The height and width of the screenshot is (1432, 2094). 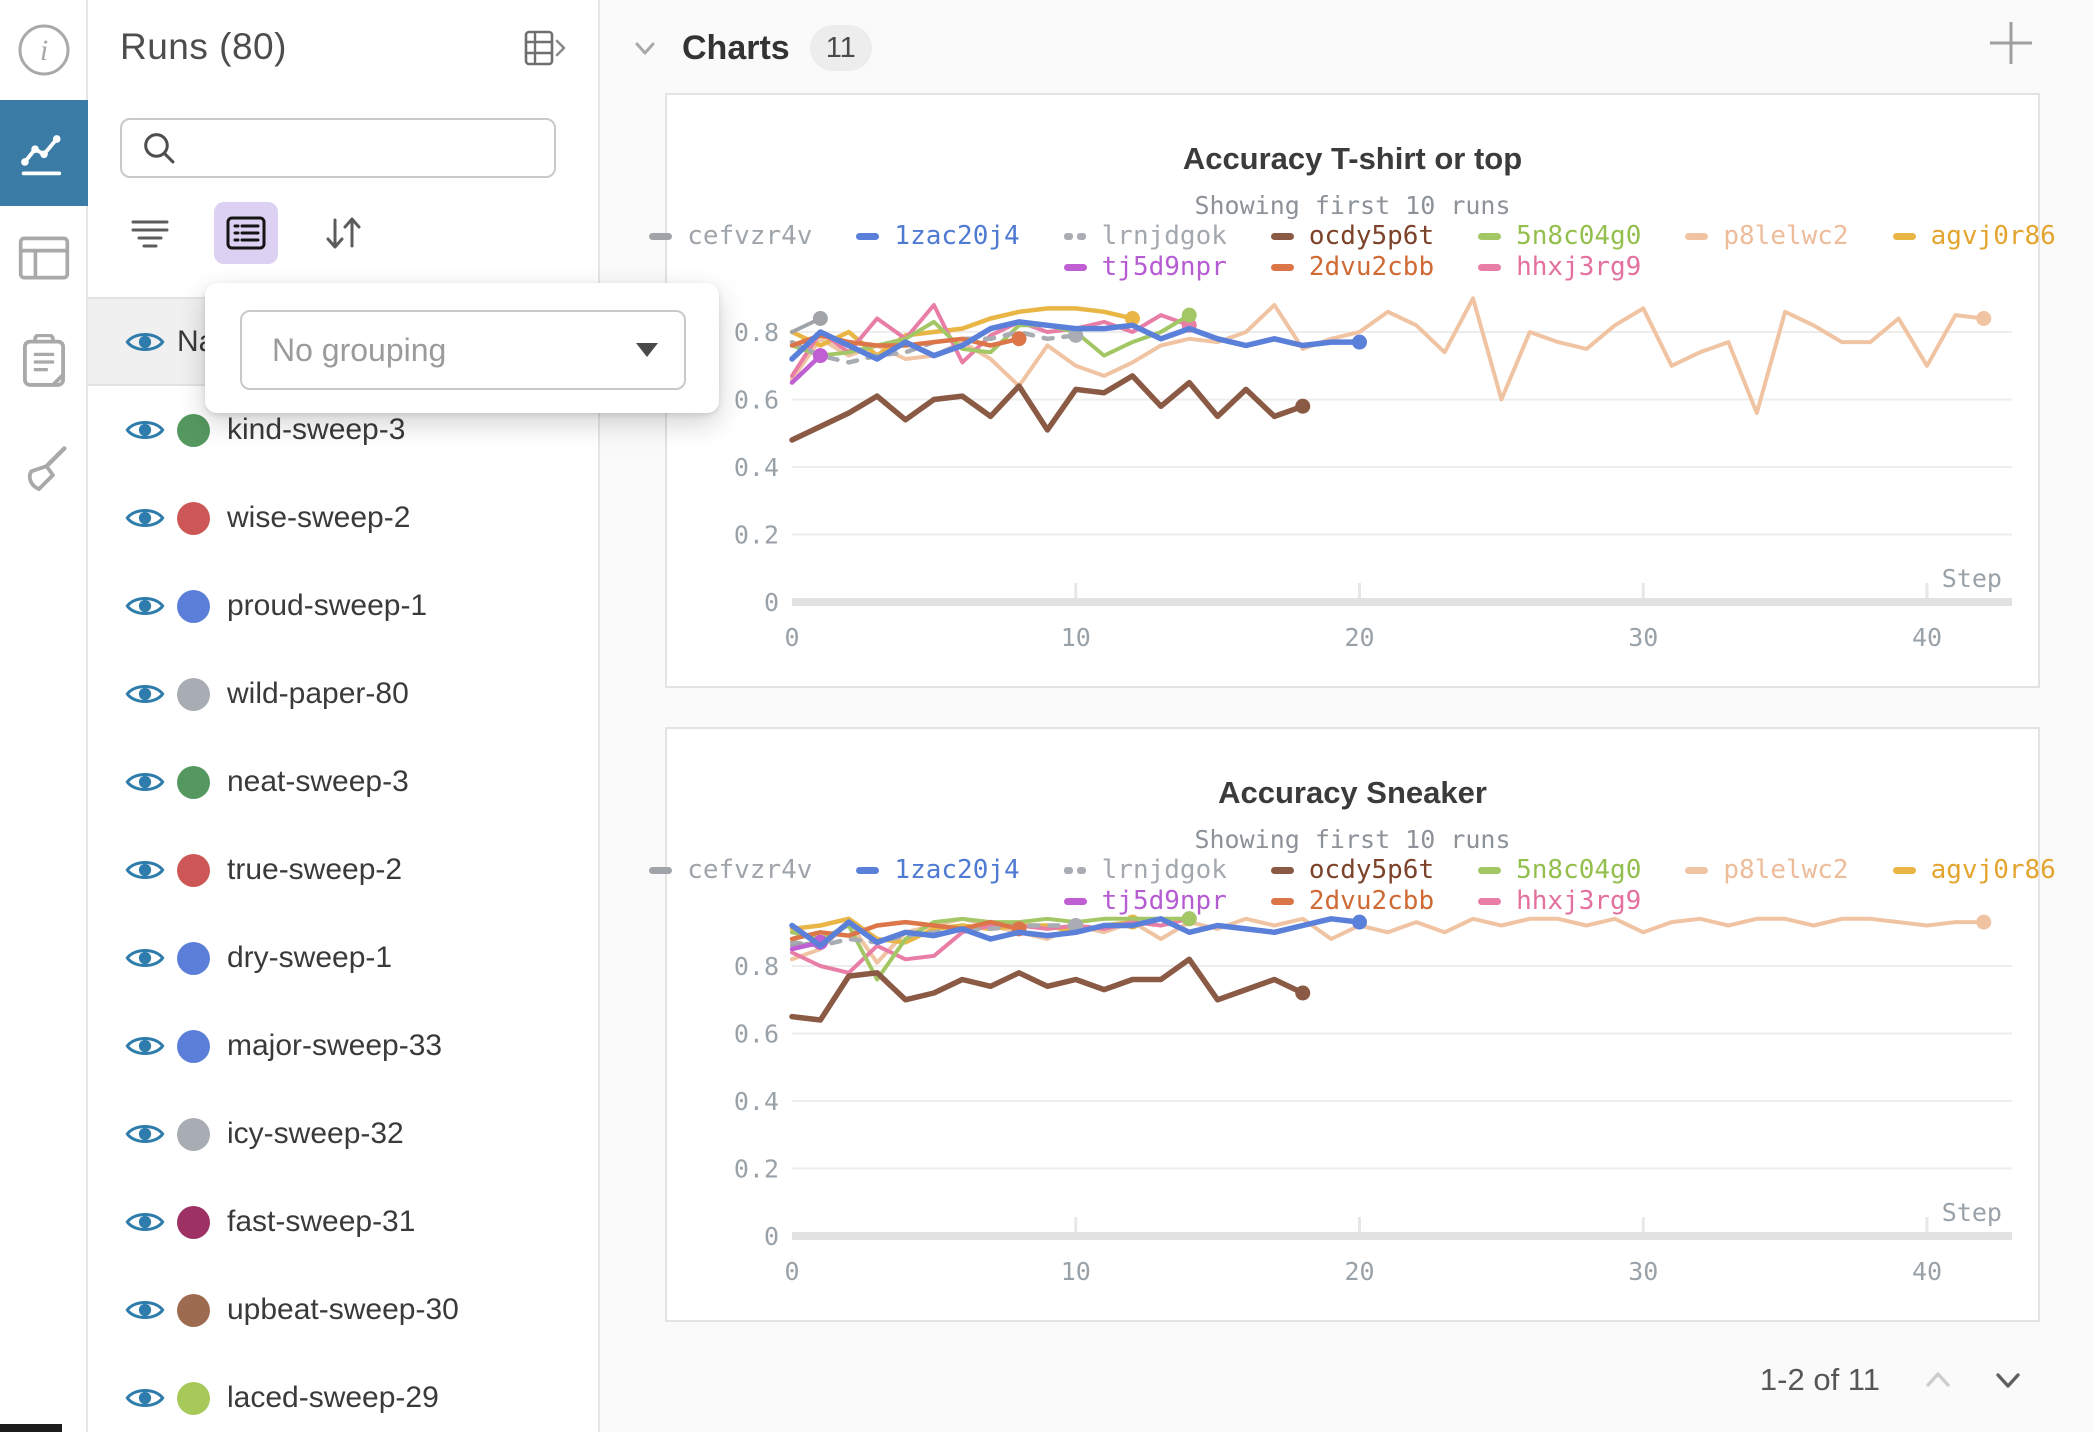 I want to click on run-list-item: dry-sweep-1, so click(x=344, y=958).